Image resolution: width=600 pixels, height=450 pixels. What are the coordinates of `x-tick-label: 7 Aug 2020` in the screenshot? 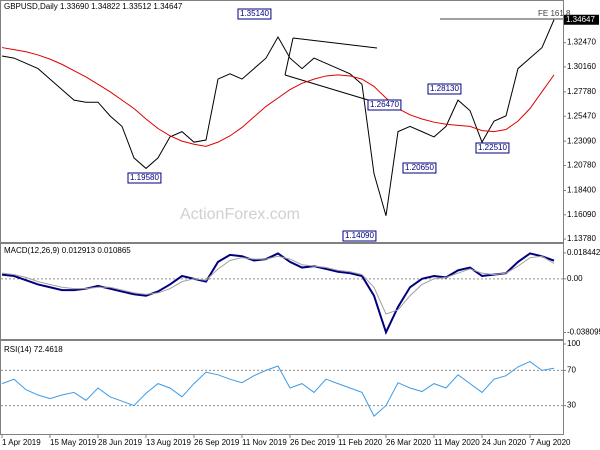 It's located at (550, 442).